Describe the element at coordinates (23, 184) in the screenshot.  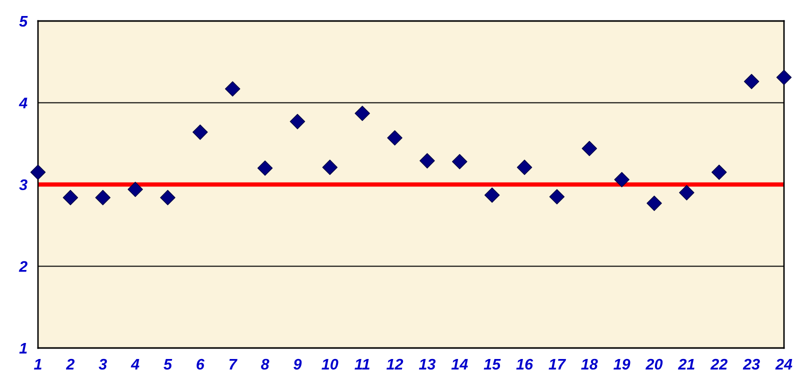
I see `y-tick-label: 3` at that location.